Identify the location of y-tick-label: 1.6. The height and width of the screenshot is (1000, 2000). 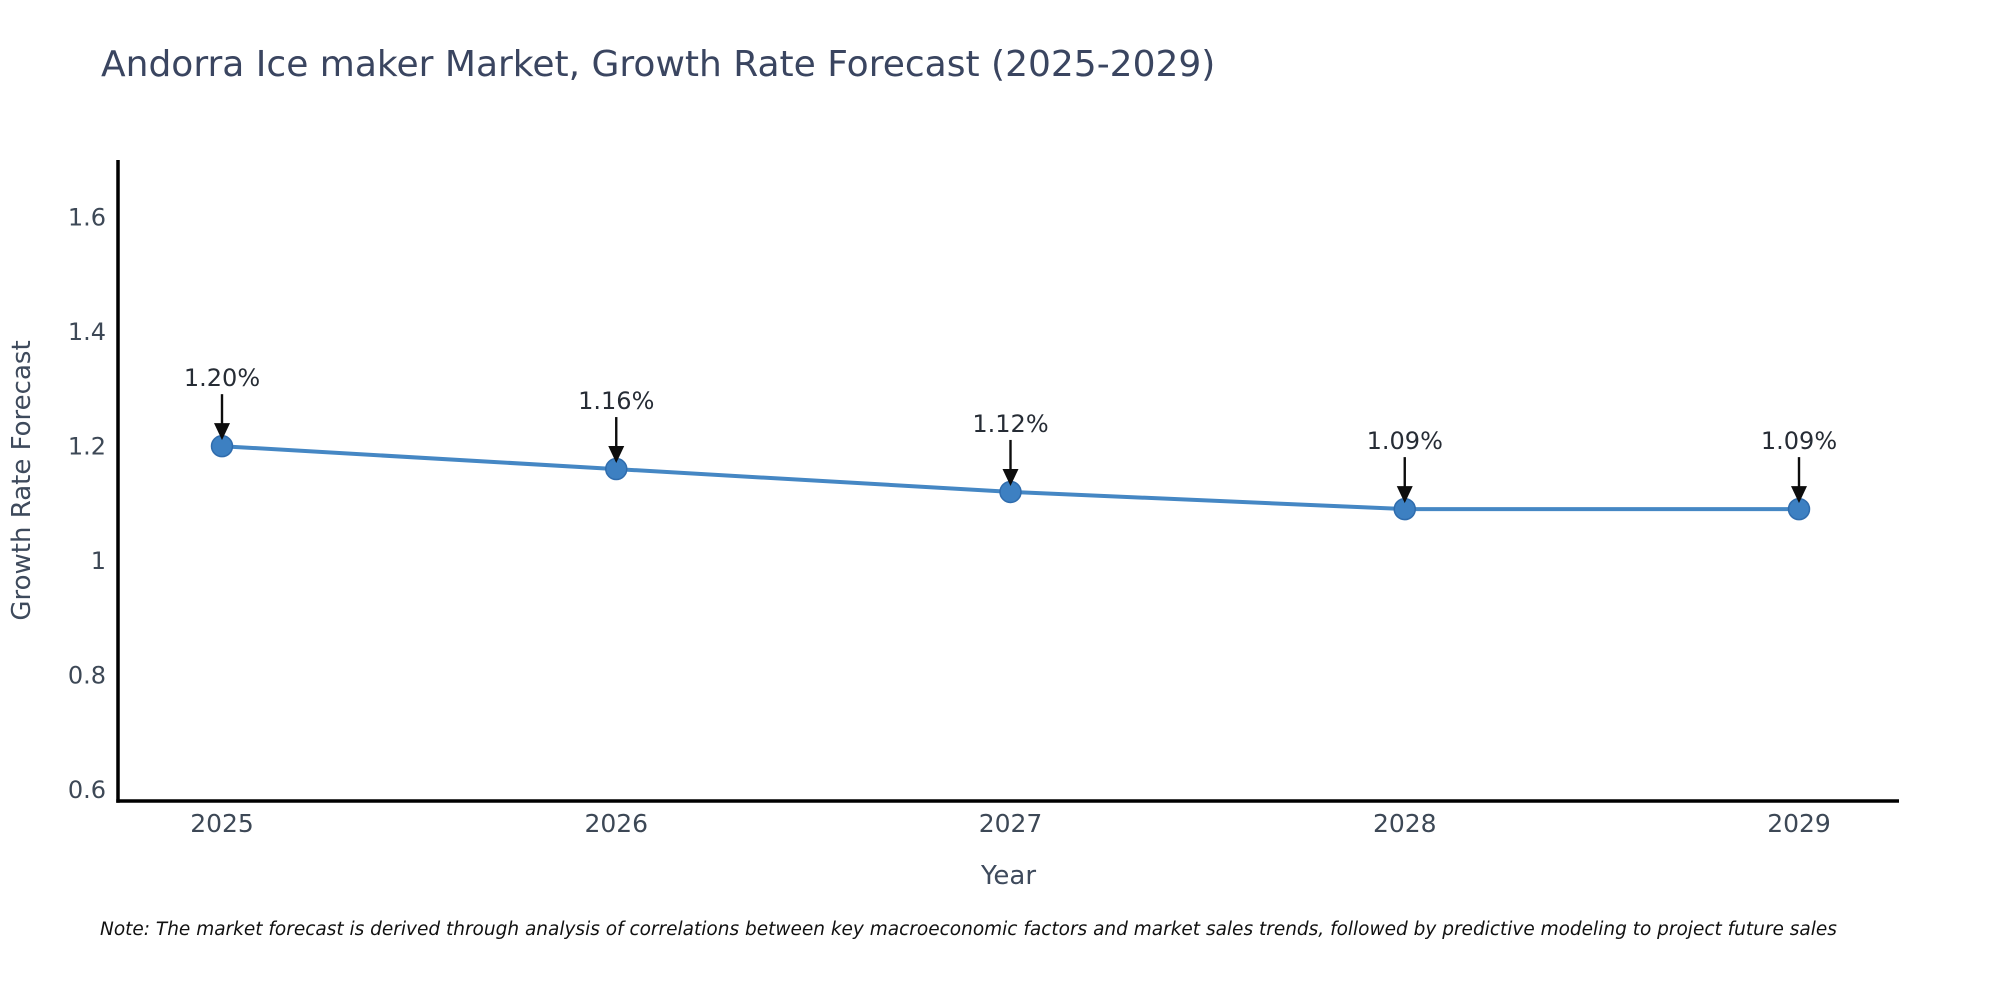
(87, 218).